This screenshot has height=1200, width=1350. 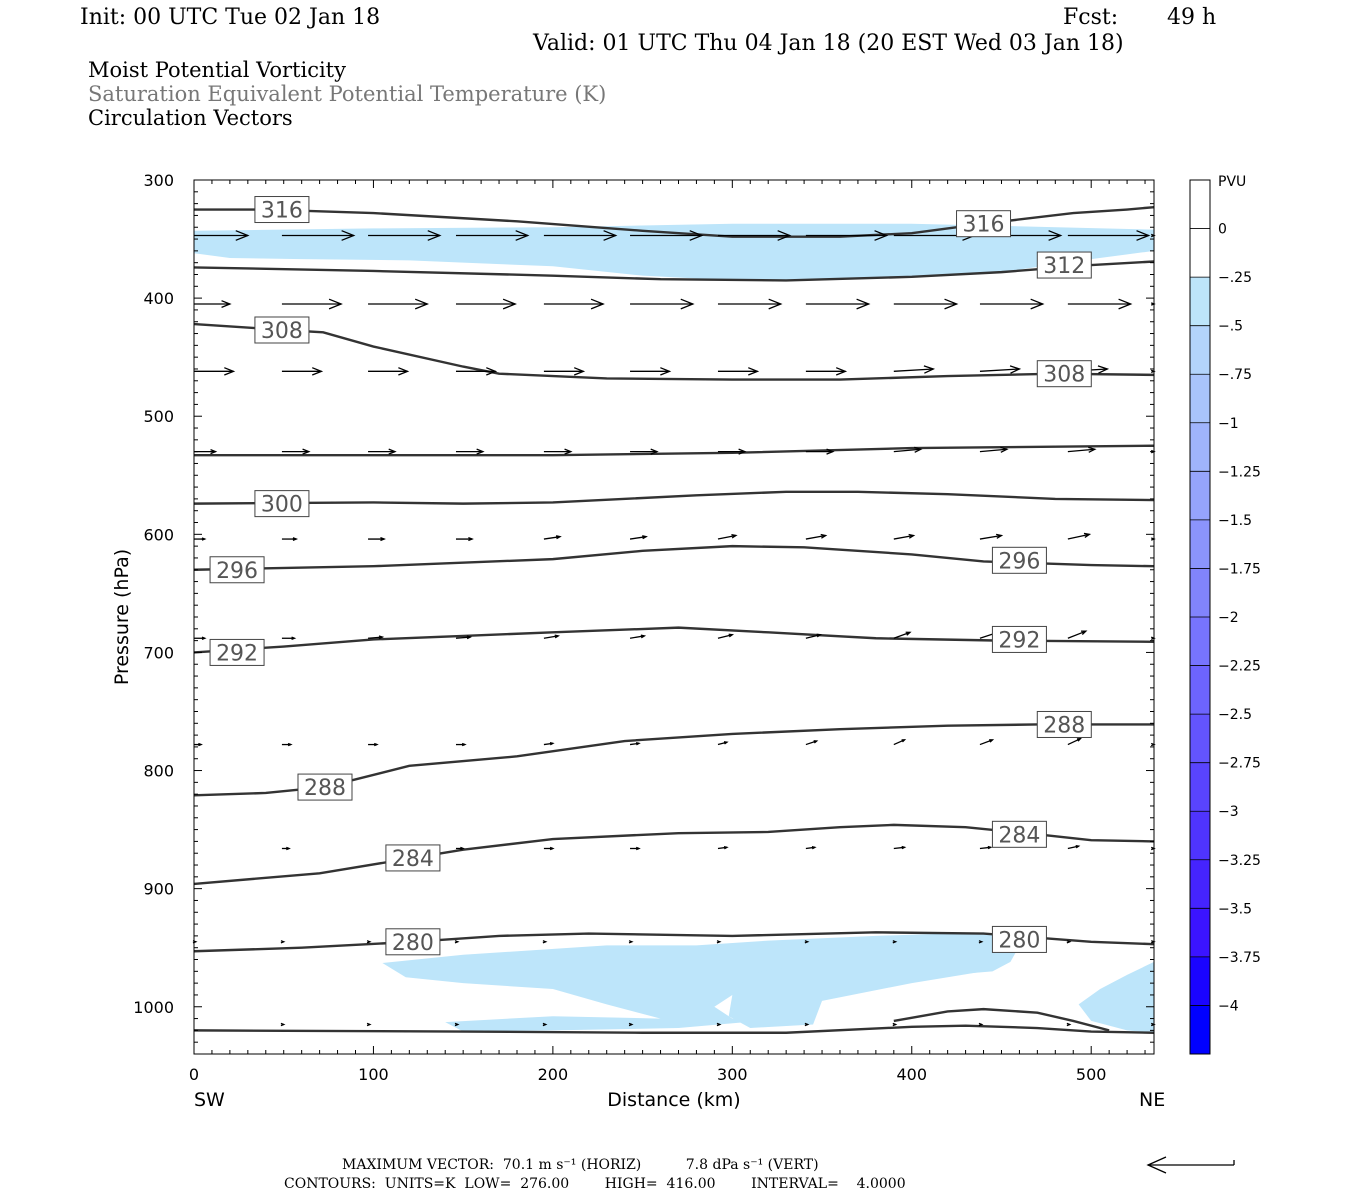 What do you see at coordinates (158, 416) in the screenshot?
I see `y-tick-label: 500` at bounding box center [158, 416].